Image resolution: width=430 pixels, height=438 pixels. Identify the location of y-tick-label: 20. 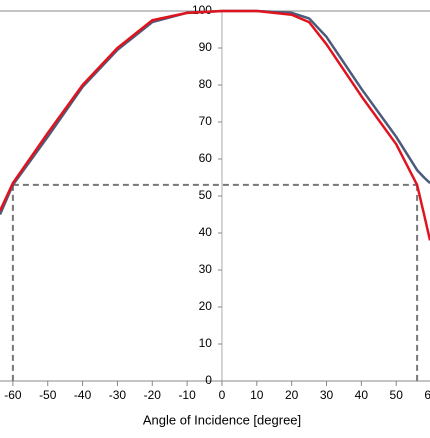
(206, 306).